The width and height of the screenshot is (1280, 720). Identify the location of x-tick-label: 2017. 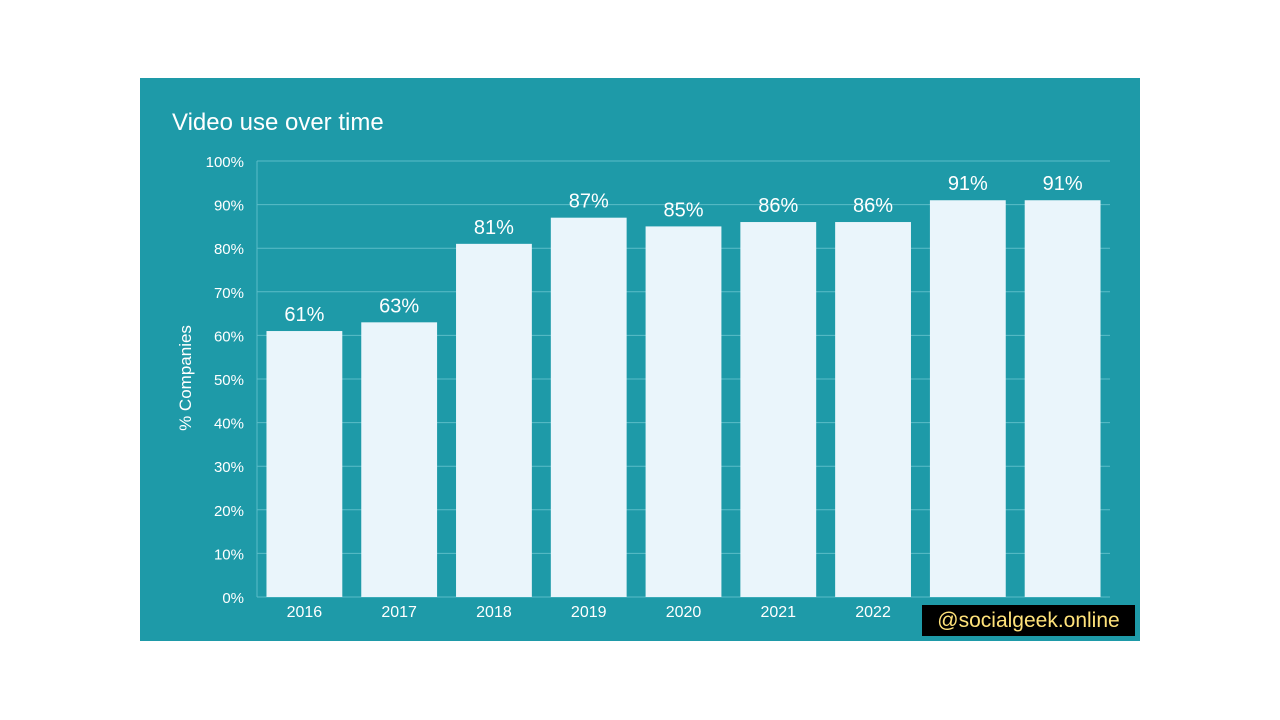
(399, 612).